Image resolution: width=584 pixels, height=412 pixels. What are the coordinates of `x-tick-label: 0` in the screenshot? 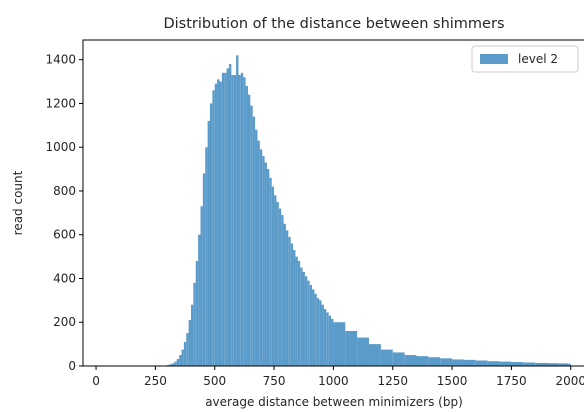 It's located at (96, 381).